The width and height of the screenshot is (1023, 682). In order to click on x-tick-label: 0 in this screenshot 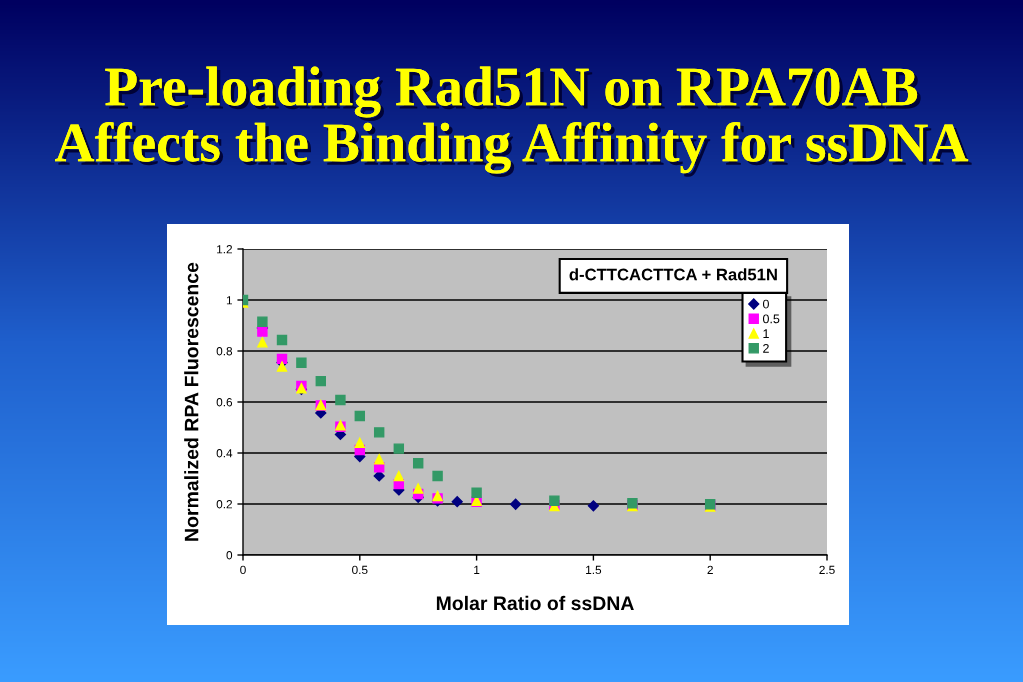, I will do `click(243, 570)`.